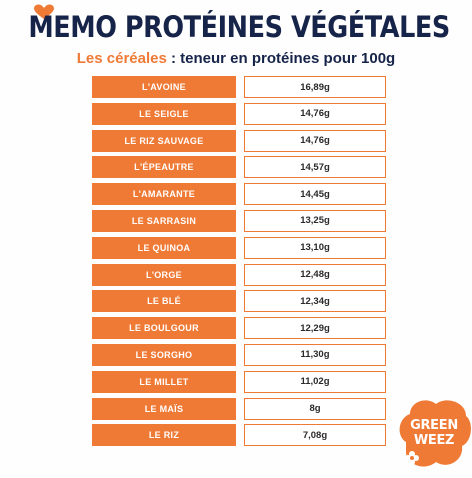 This screenshot has width=472, height=478. I want to click on table-row: Le blé 12,34g, so click(240, 301).